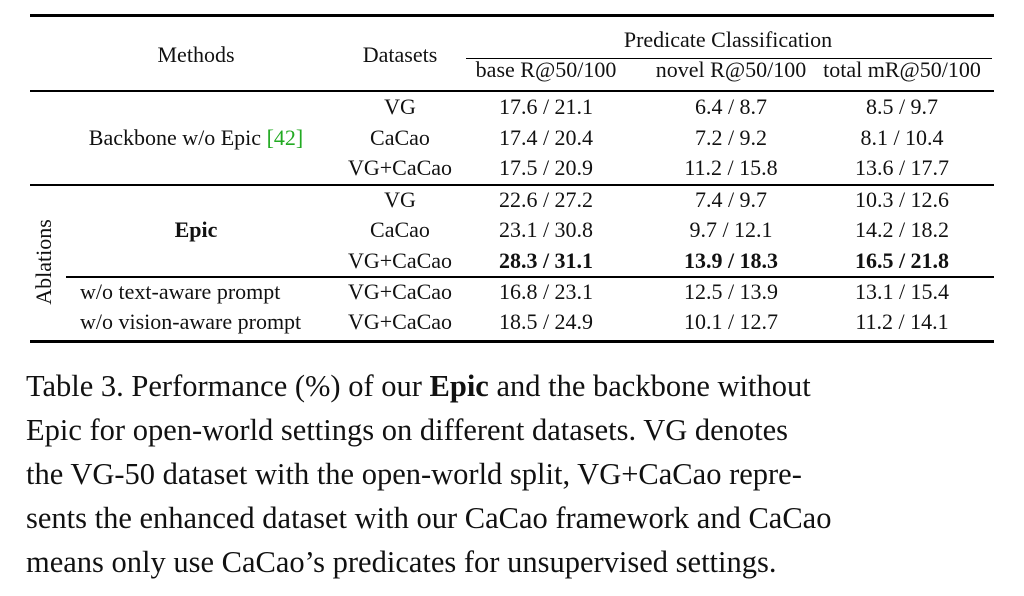 The image size is (1024, 596). I want to click on novel-cell: 7.4 / 9.7, so click(731, 199).